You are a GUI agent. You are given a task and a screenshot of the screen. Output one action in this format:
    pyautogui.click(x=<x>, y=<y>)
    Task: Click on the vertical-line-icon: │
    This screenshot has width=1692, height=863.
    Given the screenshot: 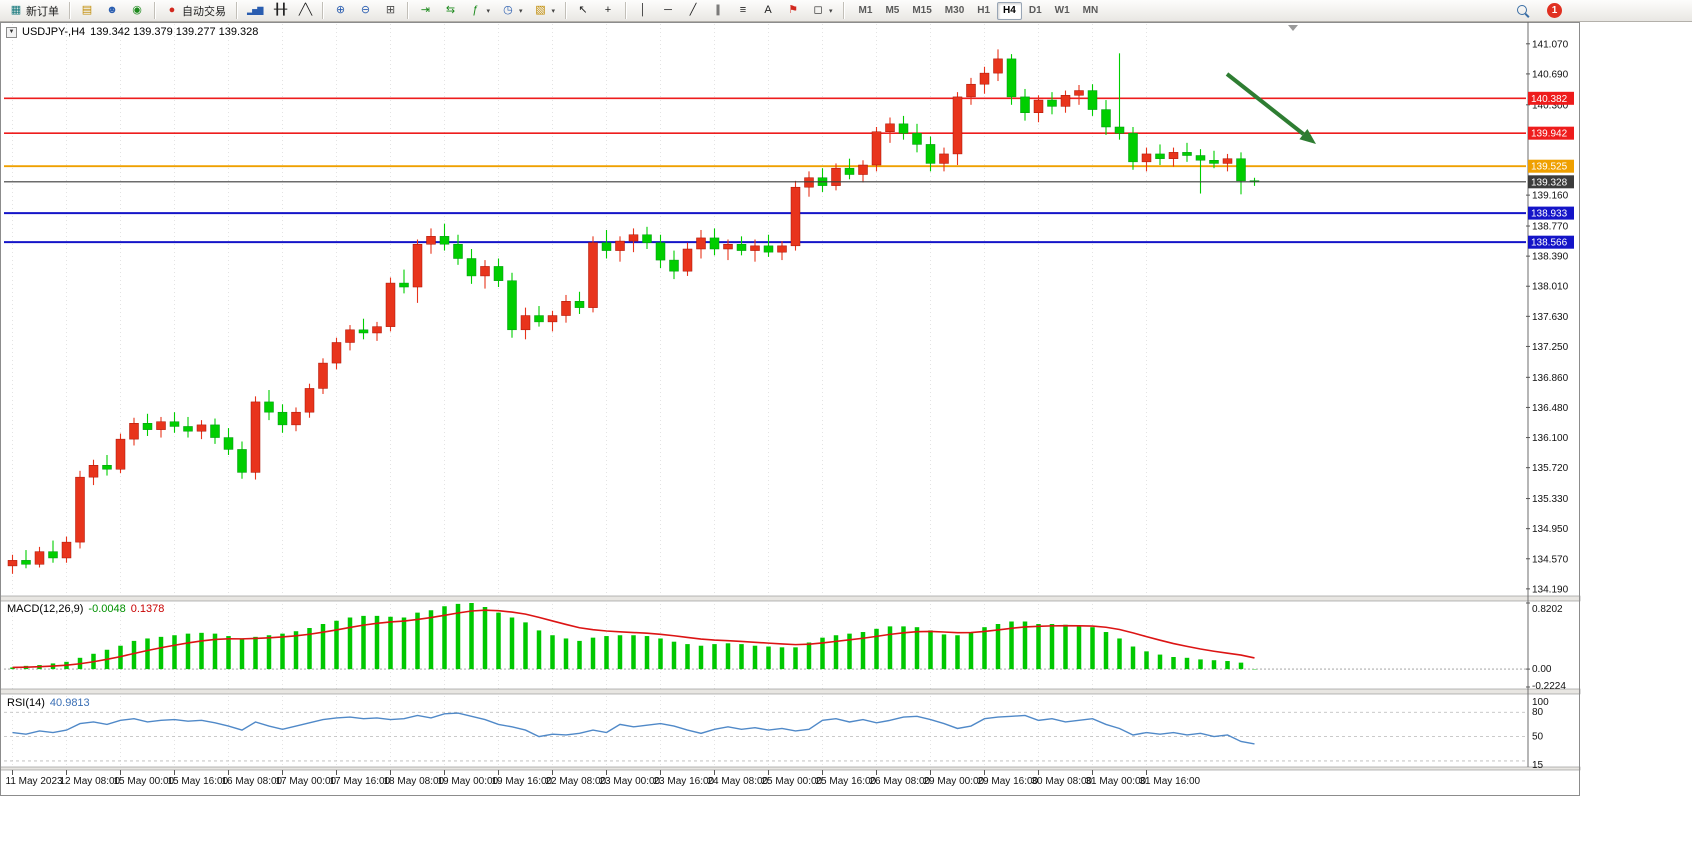 What is the action you would take?
    pyautogui.click(x=643, y=10)
    